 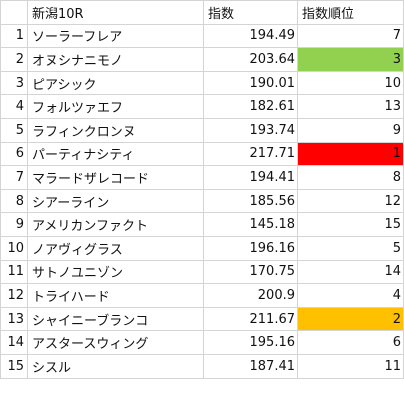 What do you see at coordinates (115, 106) in the screenshot?
I see `cell-horse-name: フォルツァエフ` at bounding box center [115, 106].